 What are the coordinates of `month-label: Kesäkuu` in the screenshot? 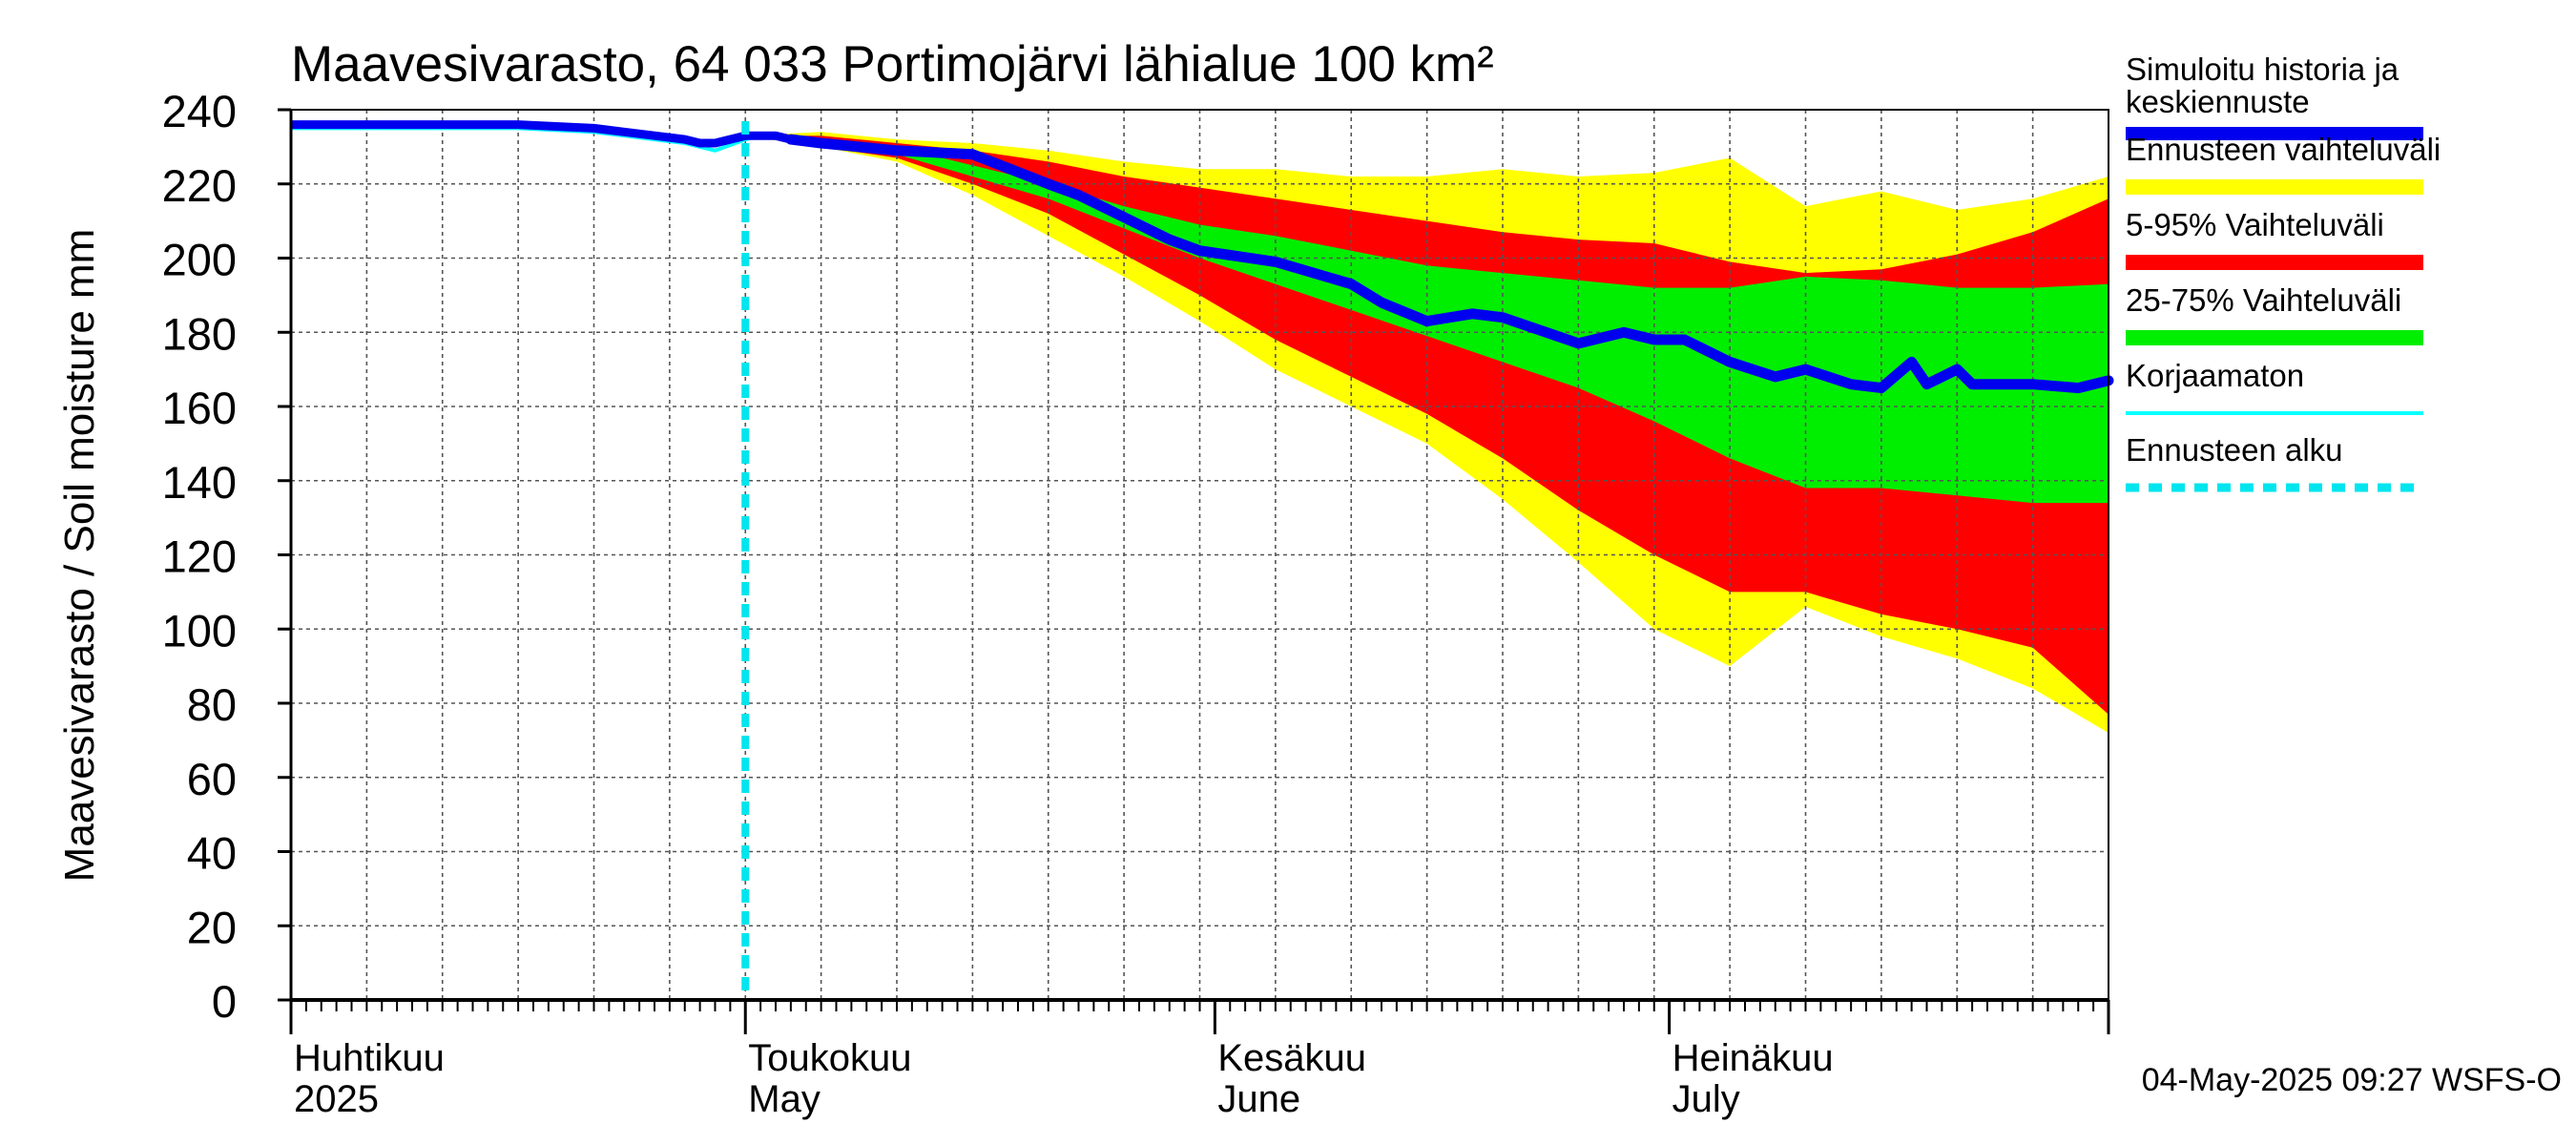 It's located at (1291, 1058).